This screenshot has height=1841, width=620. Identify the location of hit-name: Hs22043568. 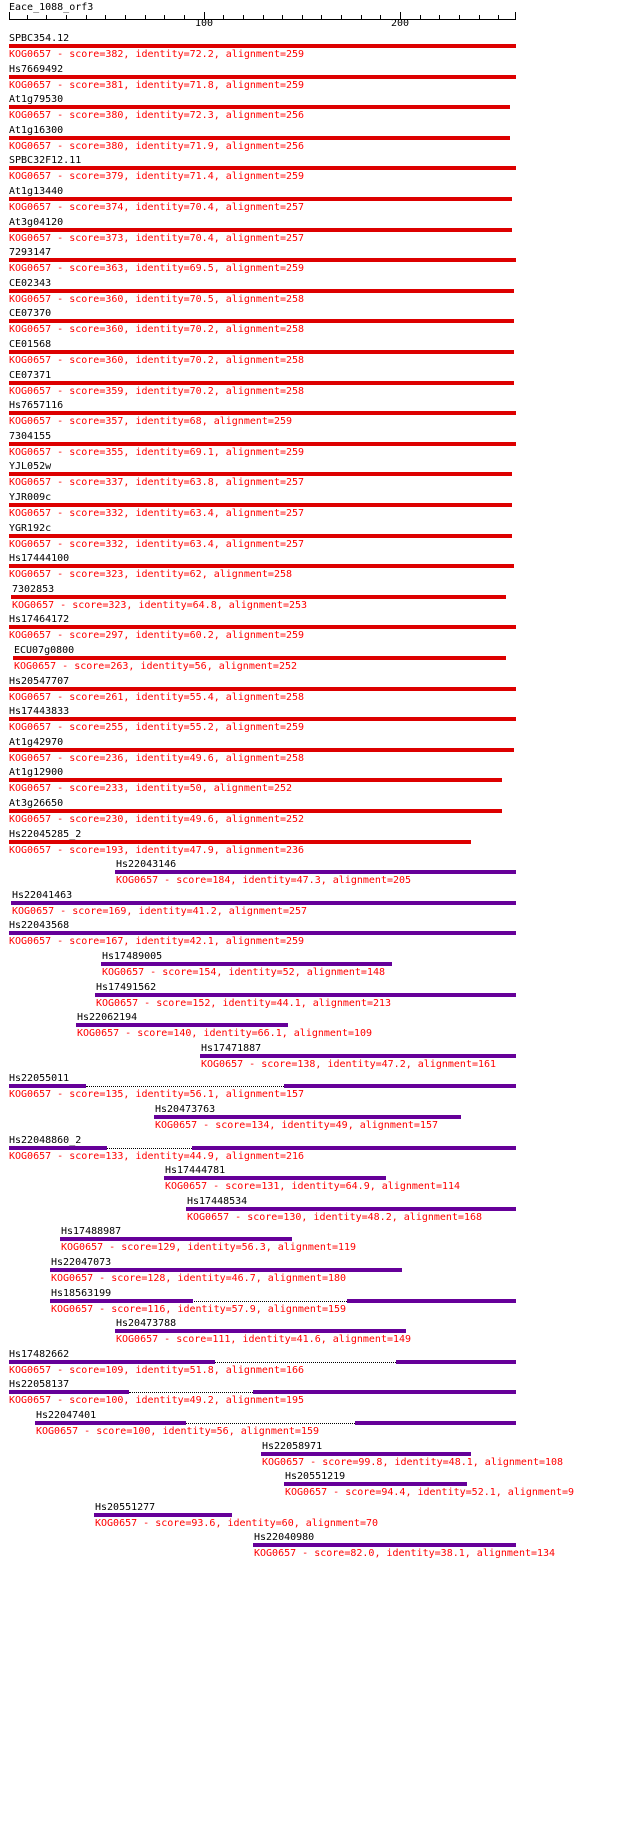
(39, 925).